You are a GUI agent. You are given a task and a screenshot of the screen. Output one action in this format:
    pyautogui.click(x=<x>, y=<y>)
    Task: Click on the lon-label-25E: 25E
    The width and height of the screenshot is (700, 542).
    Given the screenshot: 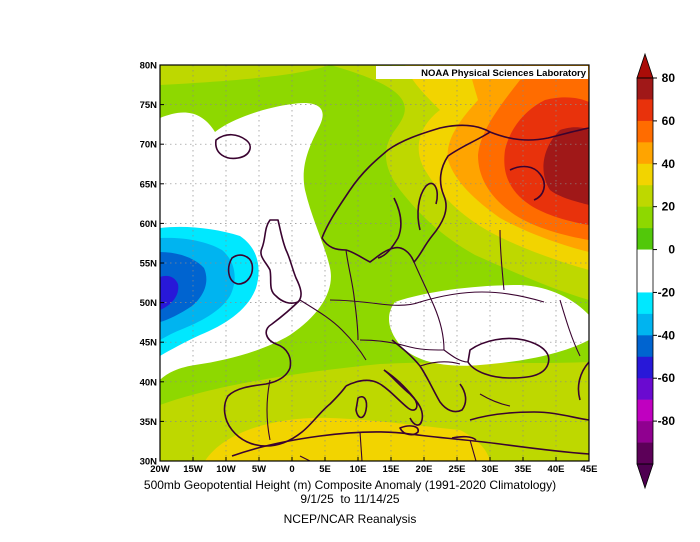 What is the action you would take?
    pyautogui.click(x=457, y=469)
    